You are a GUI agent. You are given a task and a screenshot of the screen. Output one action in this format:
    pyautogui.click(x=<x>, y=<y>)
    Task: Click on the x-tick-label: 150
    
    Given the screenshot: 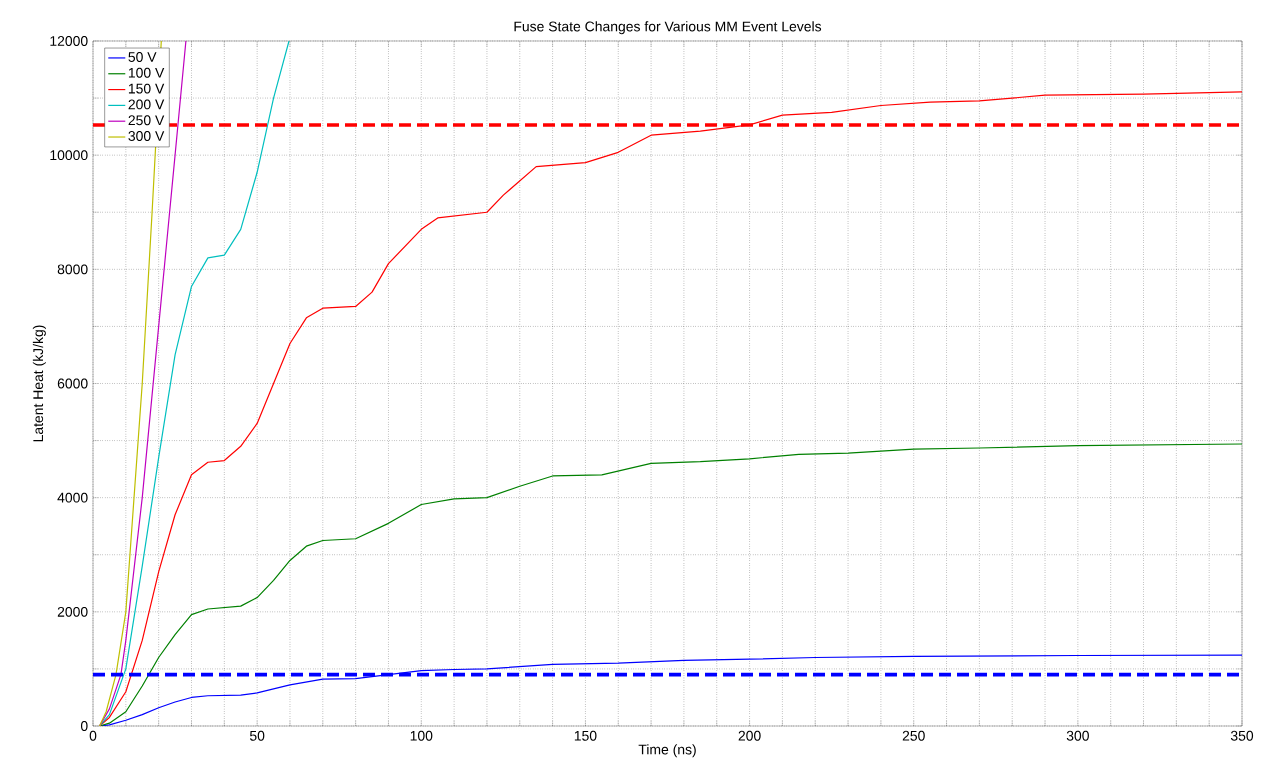 What is the action you would take?
    pyautogui.click(x=585, y=735)
    